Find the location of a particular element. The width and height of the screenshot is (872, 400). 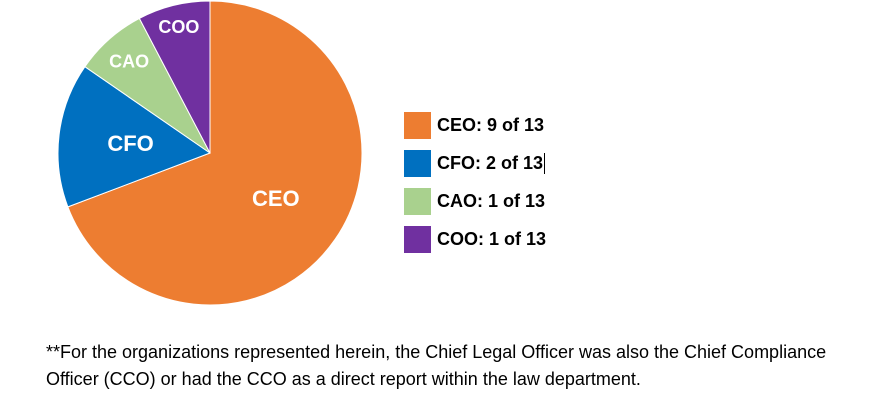

pie-slice-cfo is located at coordinates (134, 136).